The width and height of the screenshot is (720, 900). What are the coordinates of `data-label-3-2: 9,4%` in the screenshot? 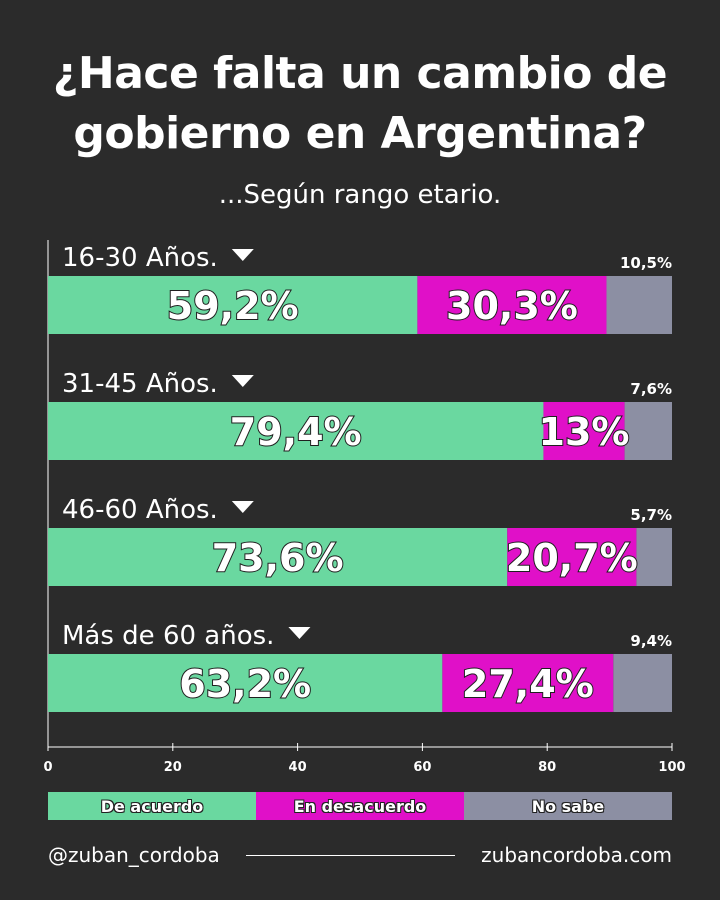 It's located at (651, 641).